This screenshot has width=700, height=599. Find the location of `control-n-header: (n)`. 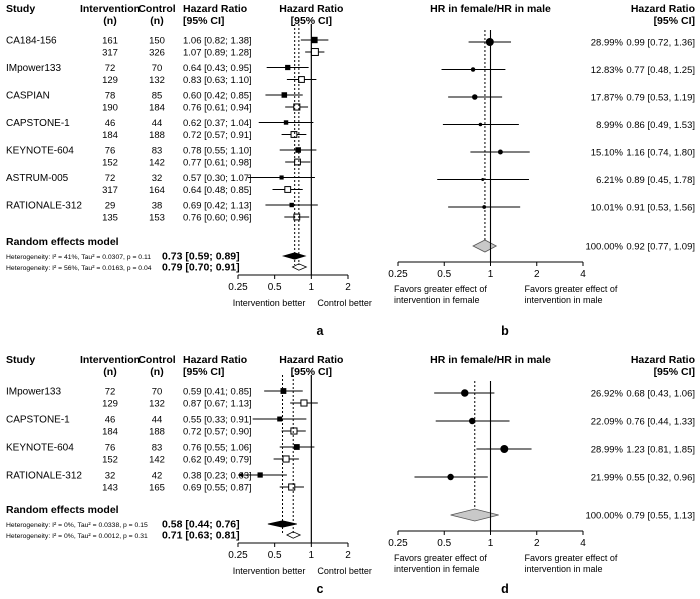

control-n-header: (n) is located at coordinates (156, 372).